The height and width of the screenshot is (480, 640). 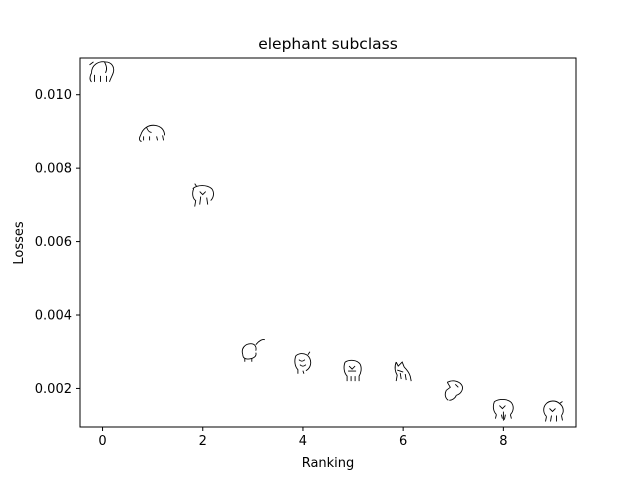 I want to click on y-axis-label: Losses, so click(x=19, y=243).